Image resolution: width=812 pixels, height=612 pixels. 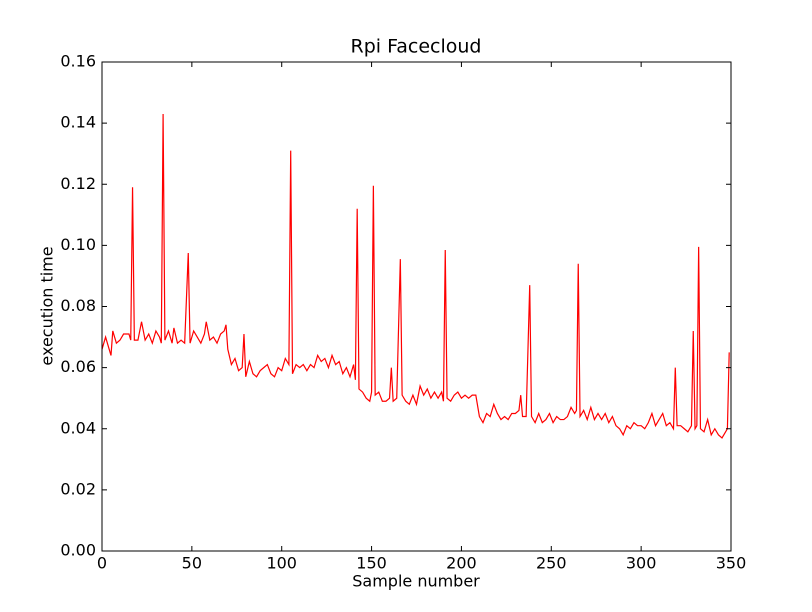 What do you see at coordinates (416, 47) in the screenshot?
I see `chart-title: Rpi Facecloud` at bounding box center [416, 47].